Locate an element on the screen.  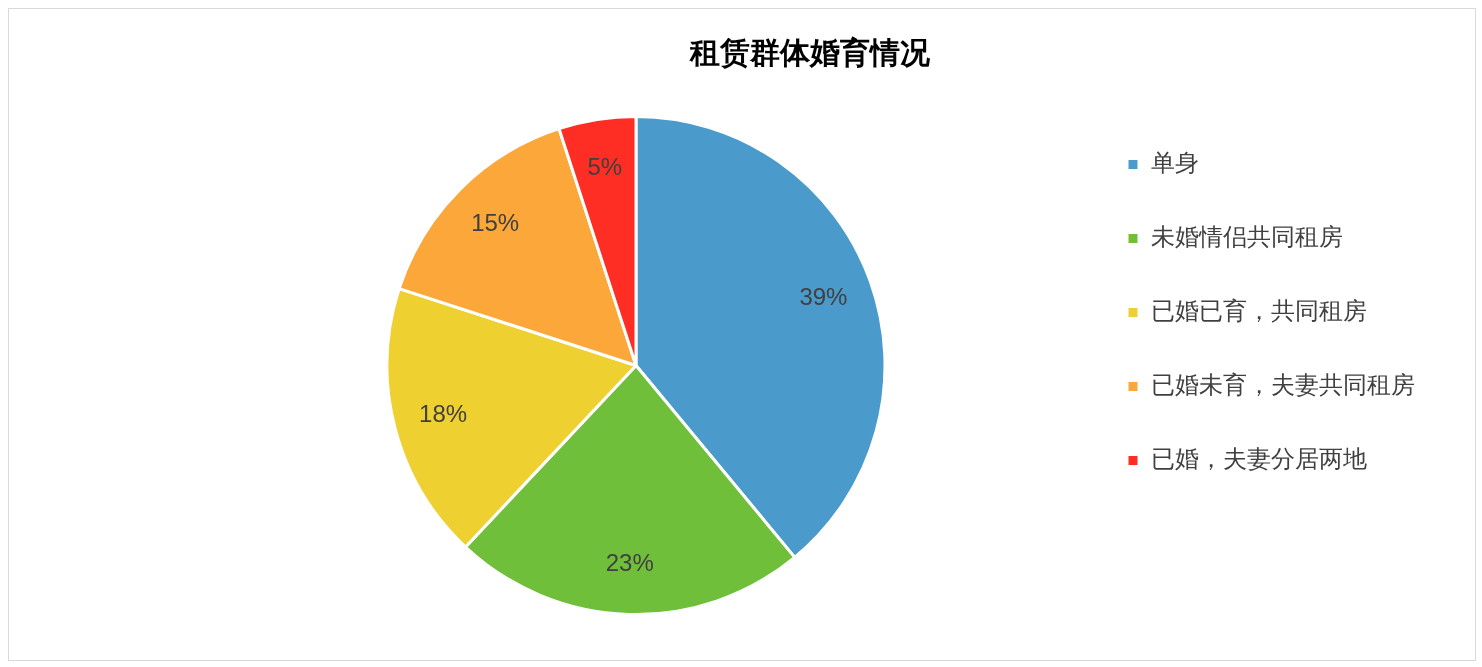
data-label: 39% is located at coordinates (823, 296).